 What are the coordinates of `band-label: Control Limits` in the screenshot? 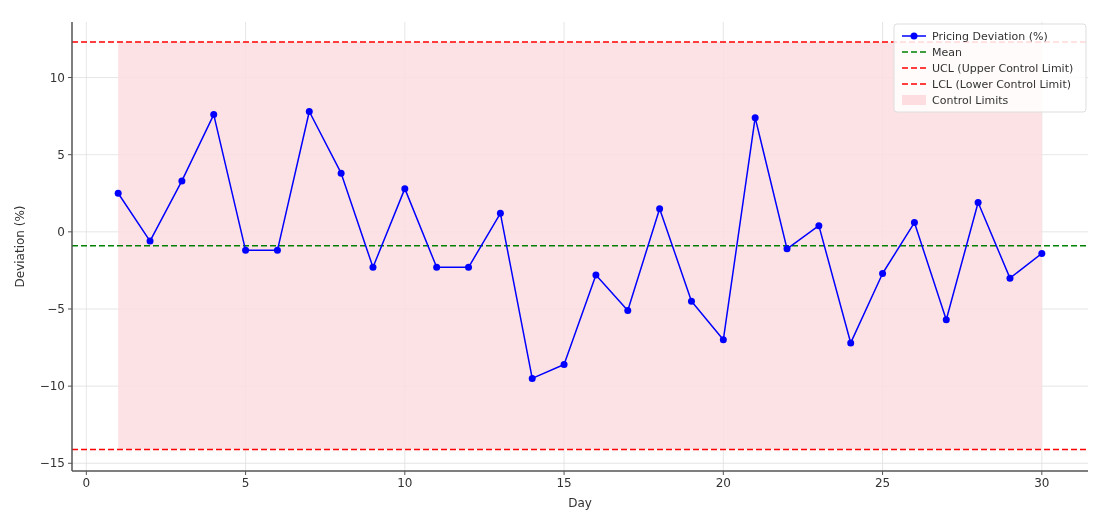 It's located at (970, 100).